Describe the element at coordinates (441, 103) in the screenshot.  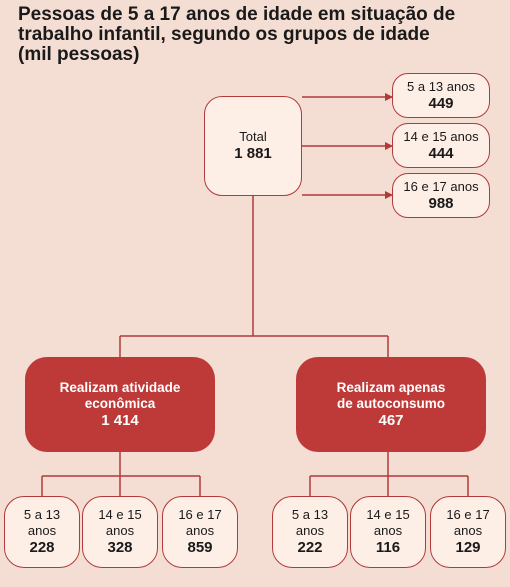
I see `group-value: 449` at that location.